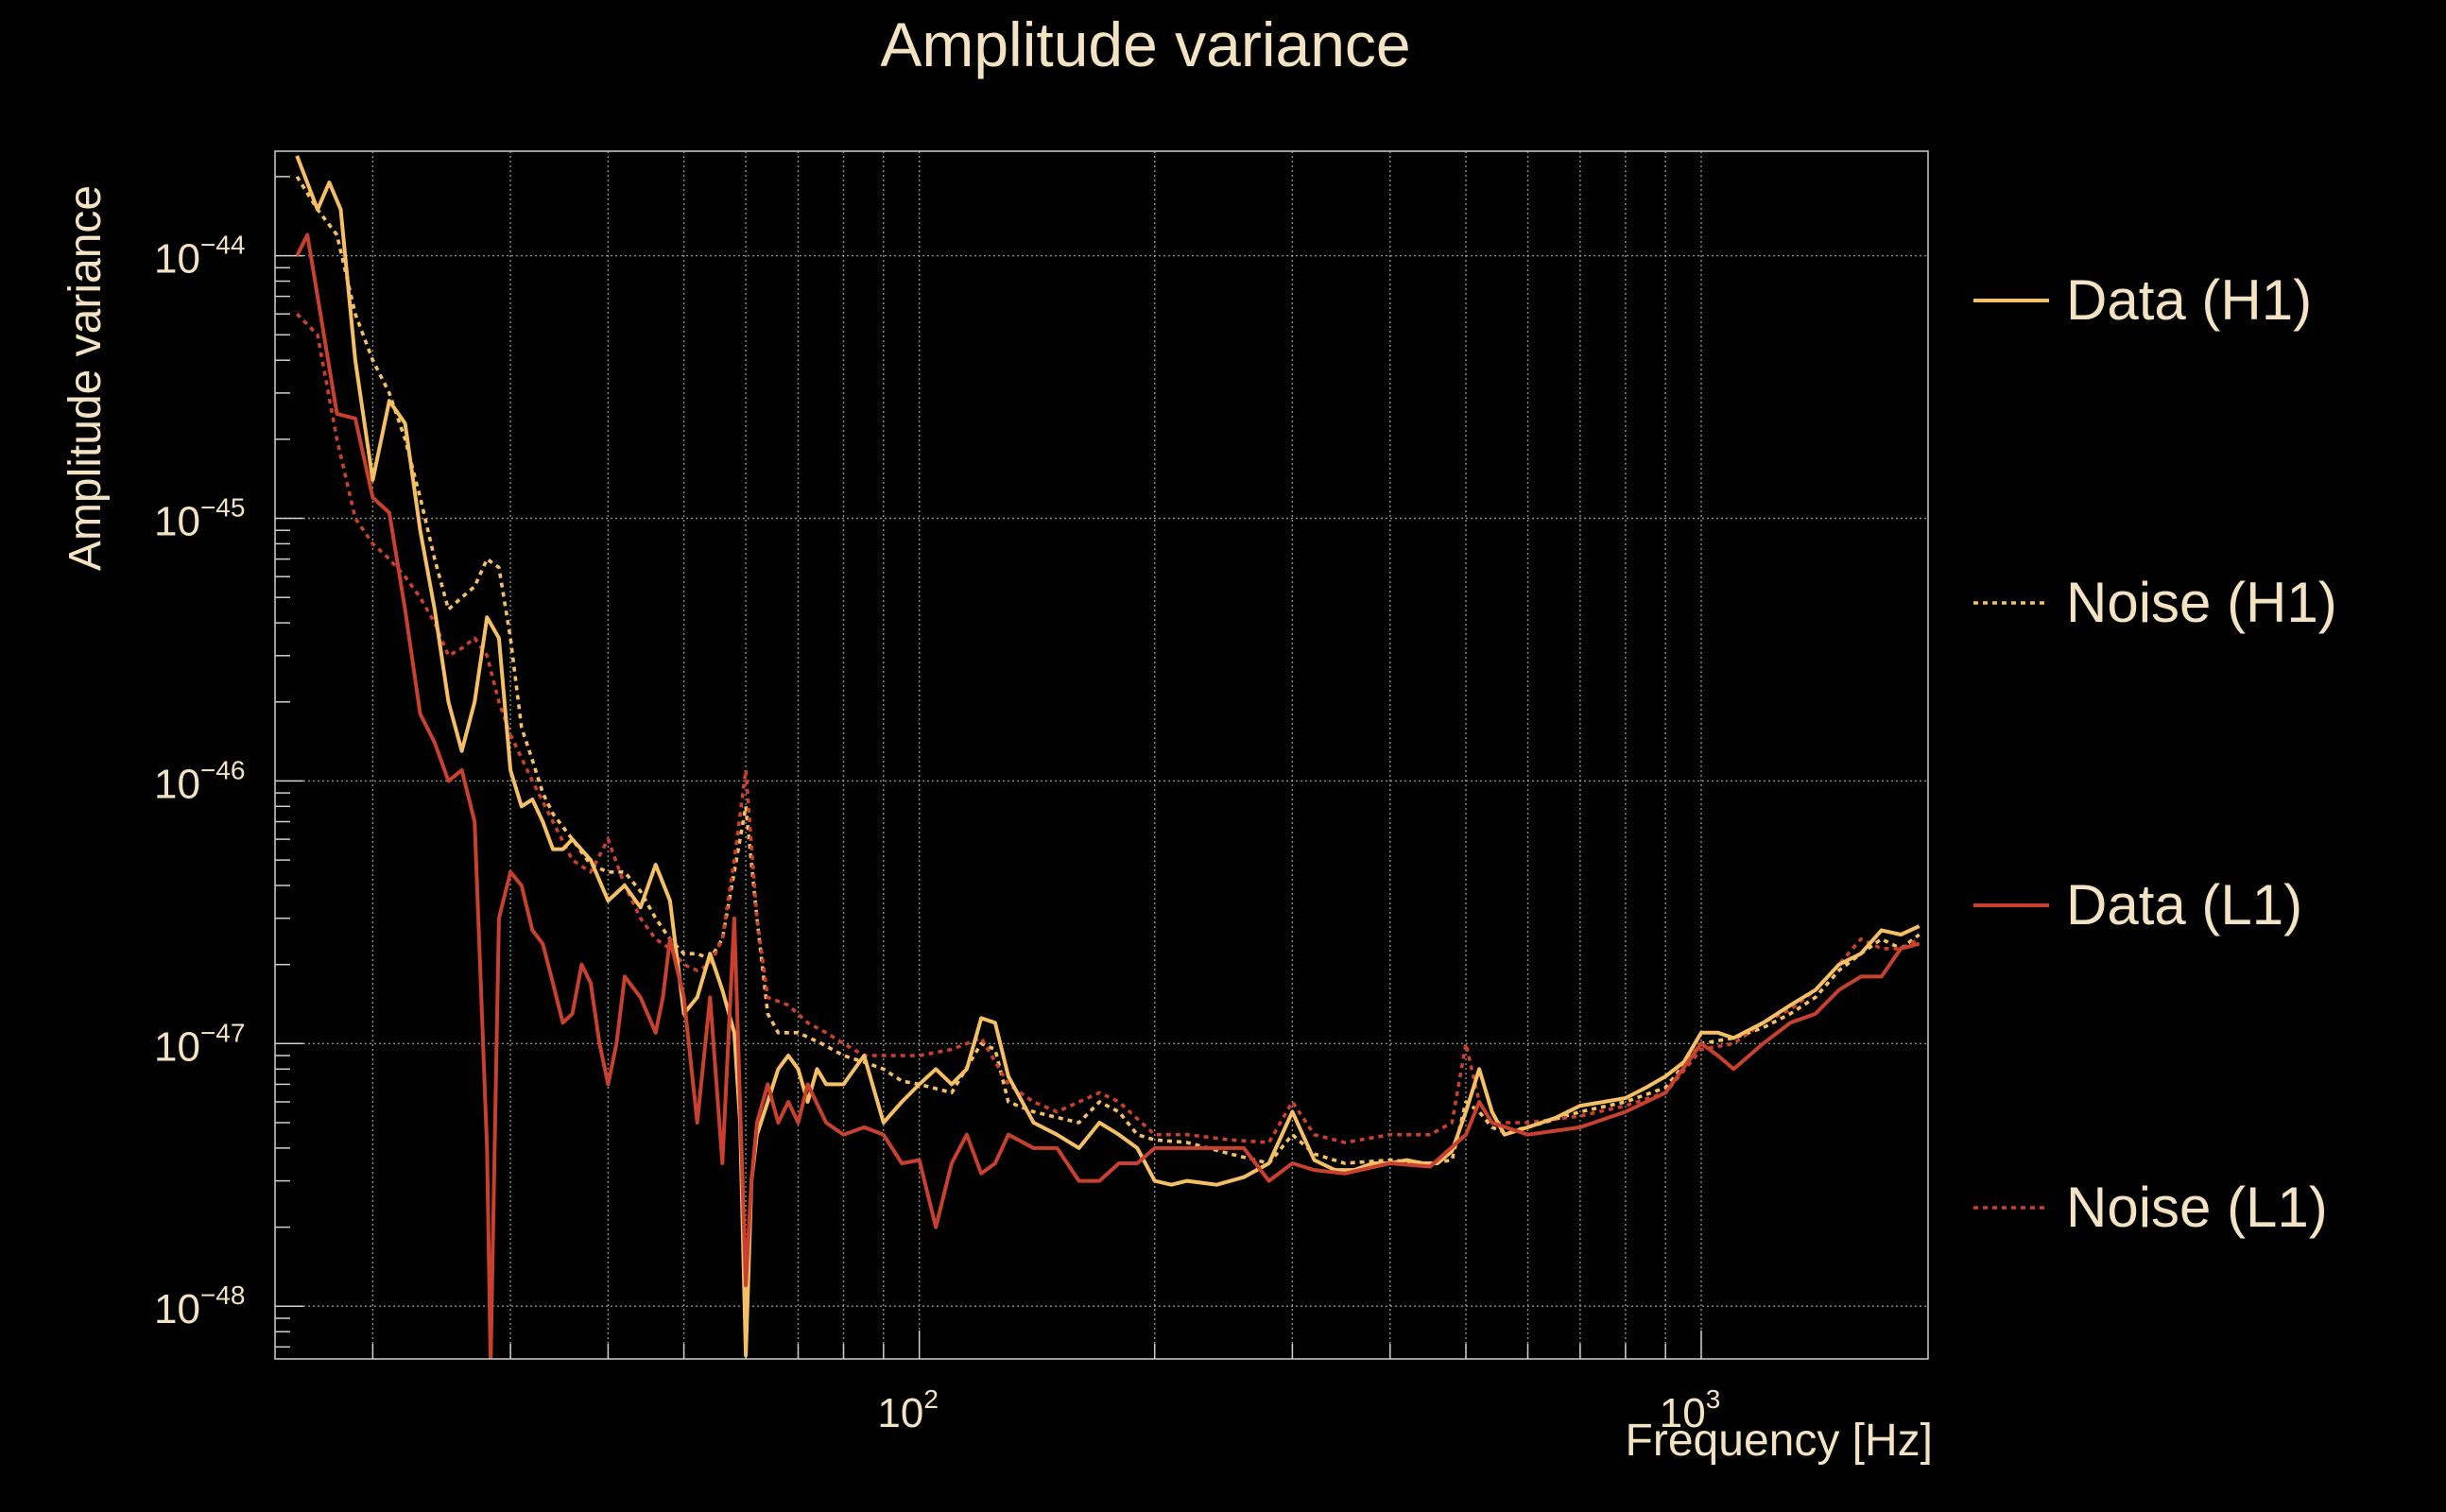 The image size is (2446, 1512). I want to click on legend-label: Data (L1), so click(2184, 904).